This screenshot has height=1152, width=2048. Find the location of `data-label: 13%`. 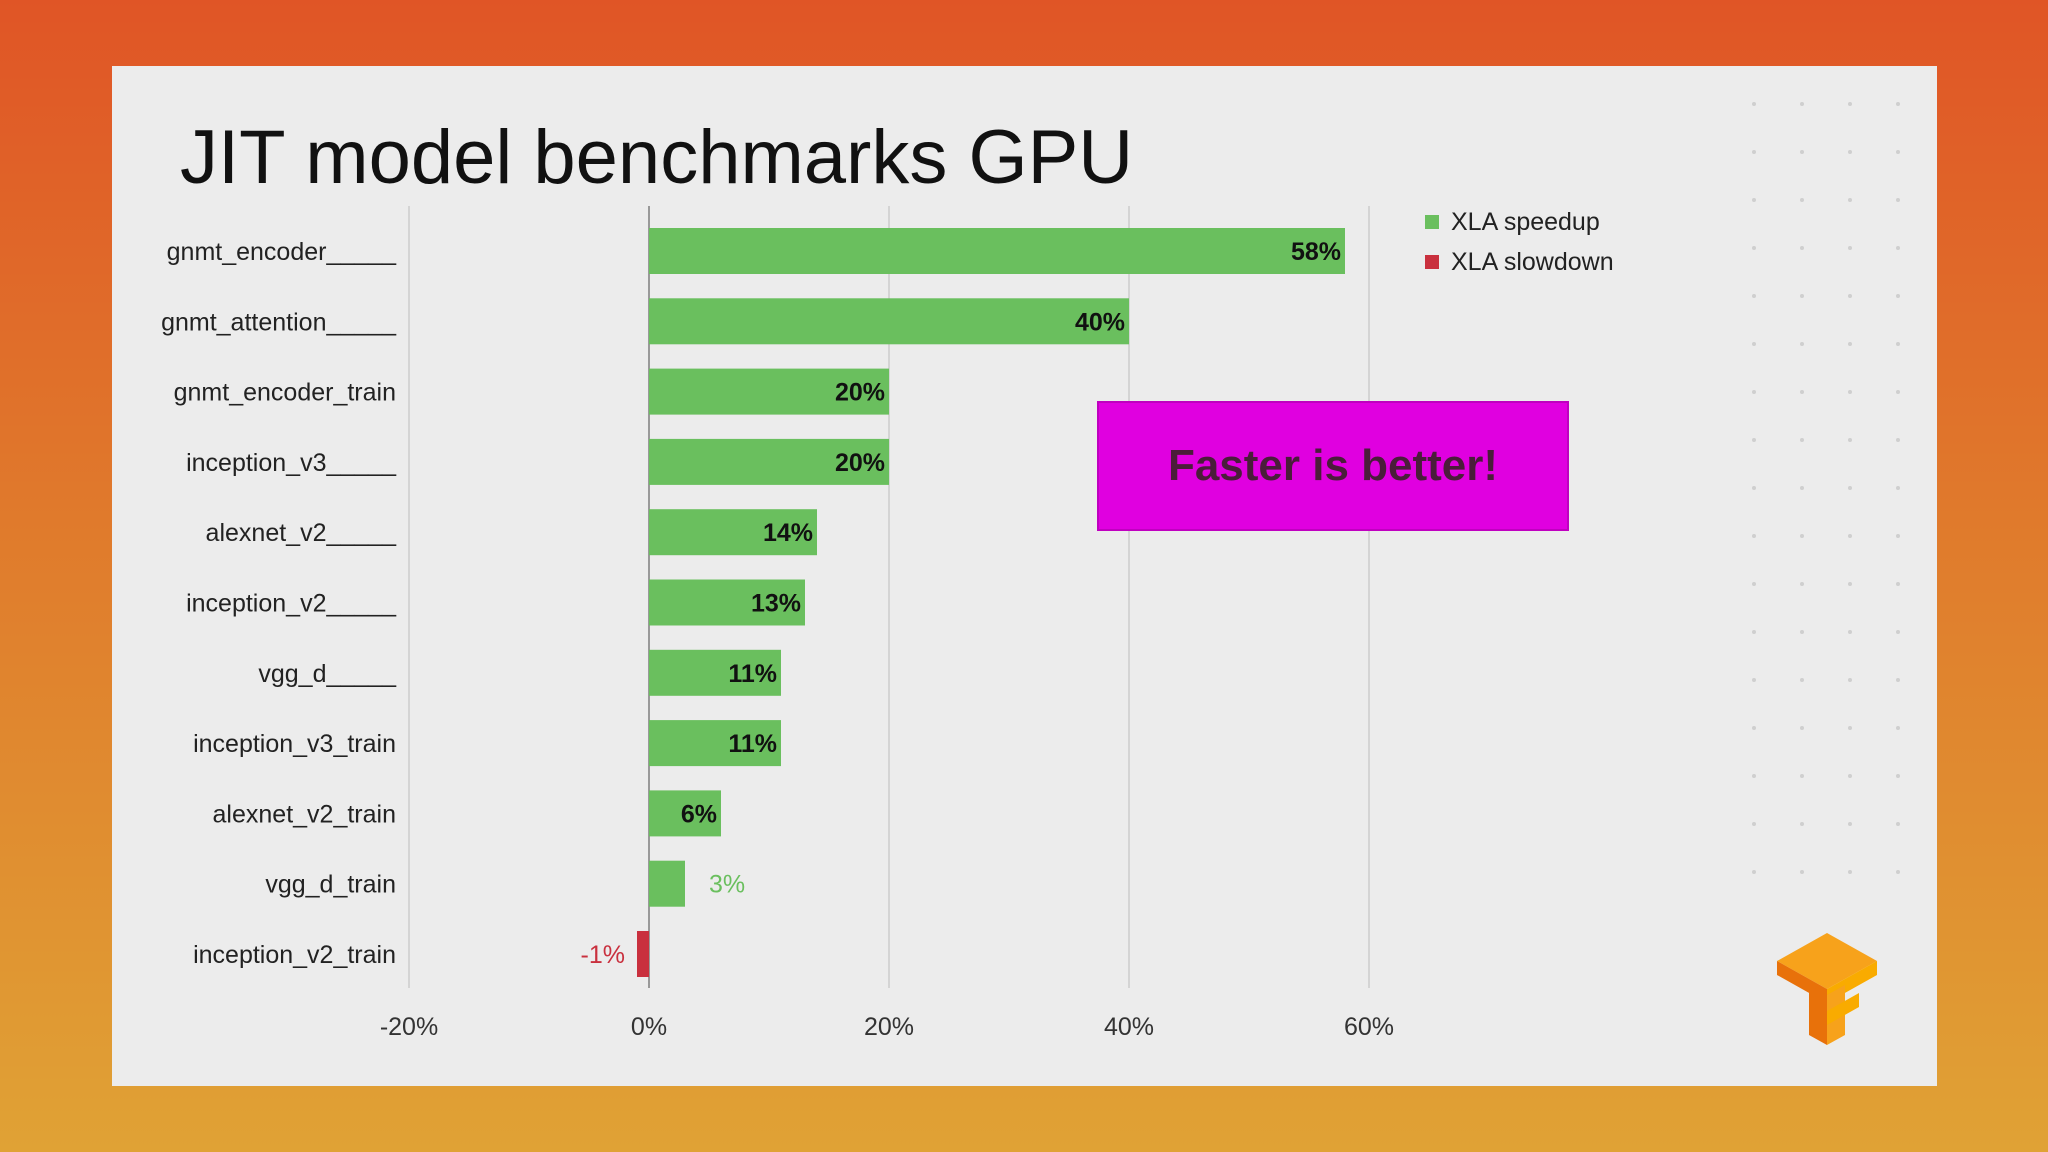

data-label: 13% is located at coordinates (776, 604).